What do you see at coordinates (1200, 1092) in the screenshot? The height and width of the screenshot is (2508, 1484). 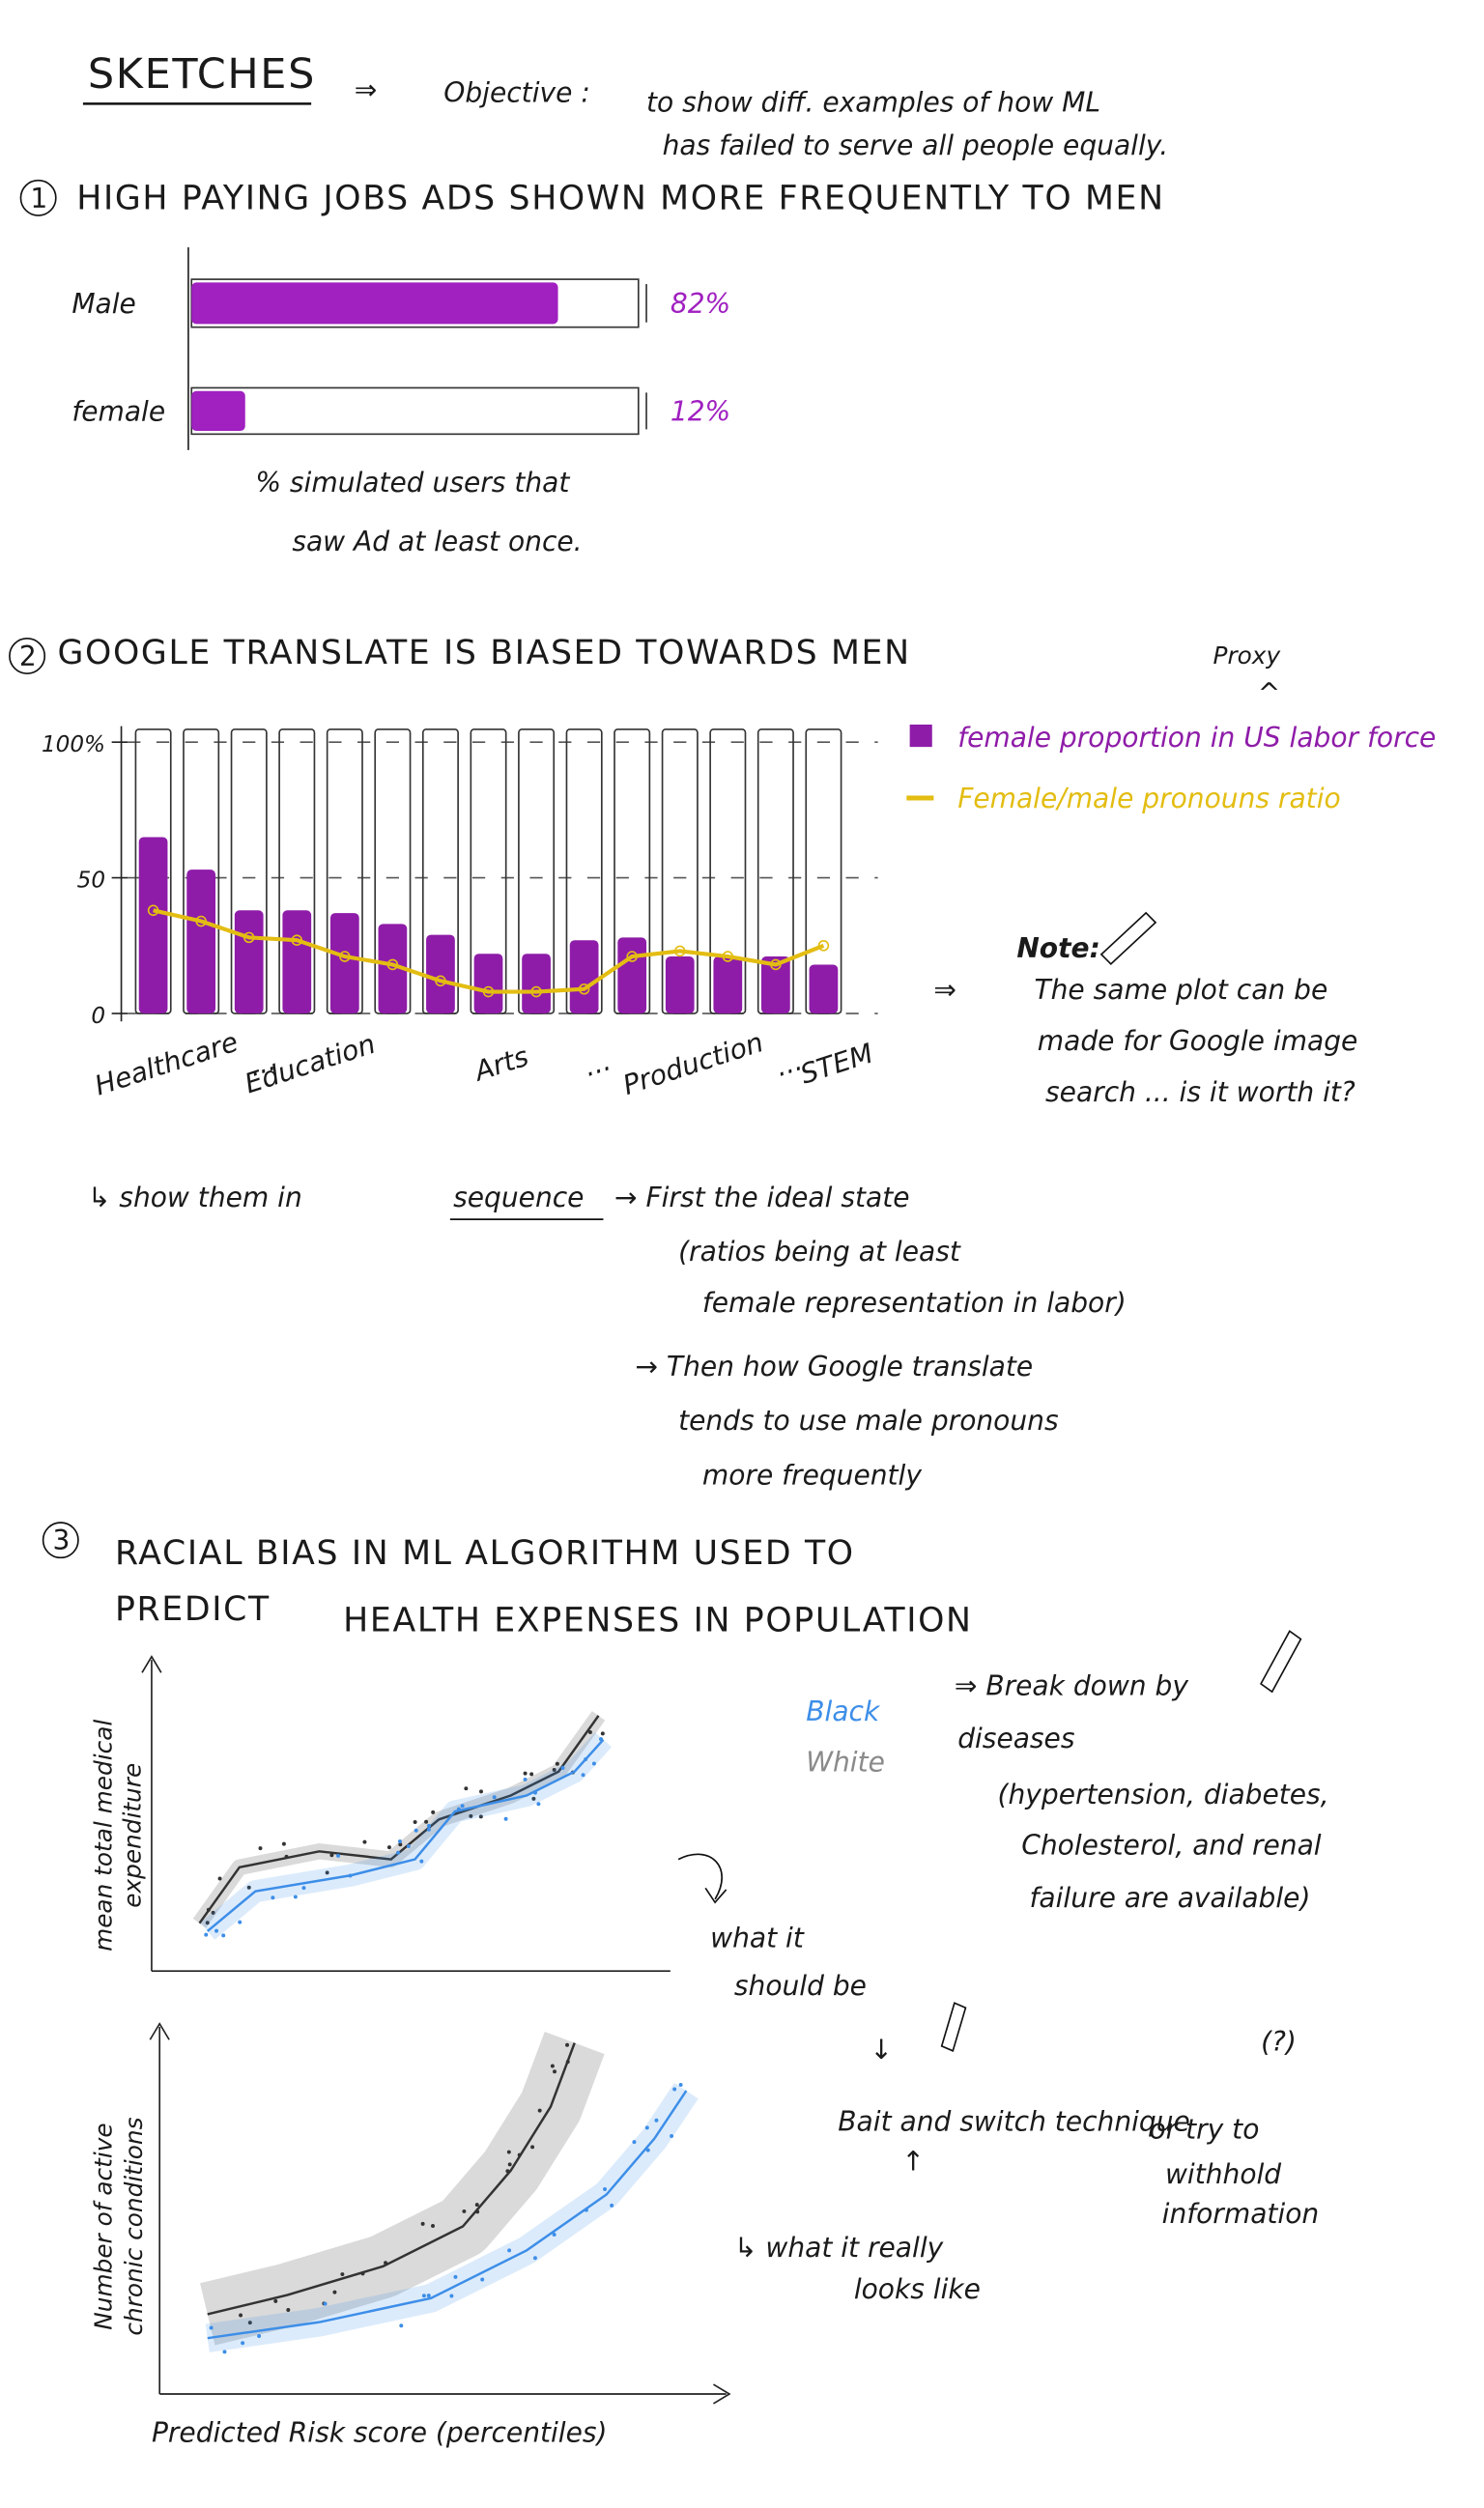 I see `note-text: search ... is it worth it?` at bounding box center [1200, 1092].